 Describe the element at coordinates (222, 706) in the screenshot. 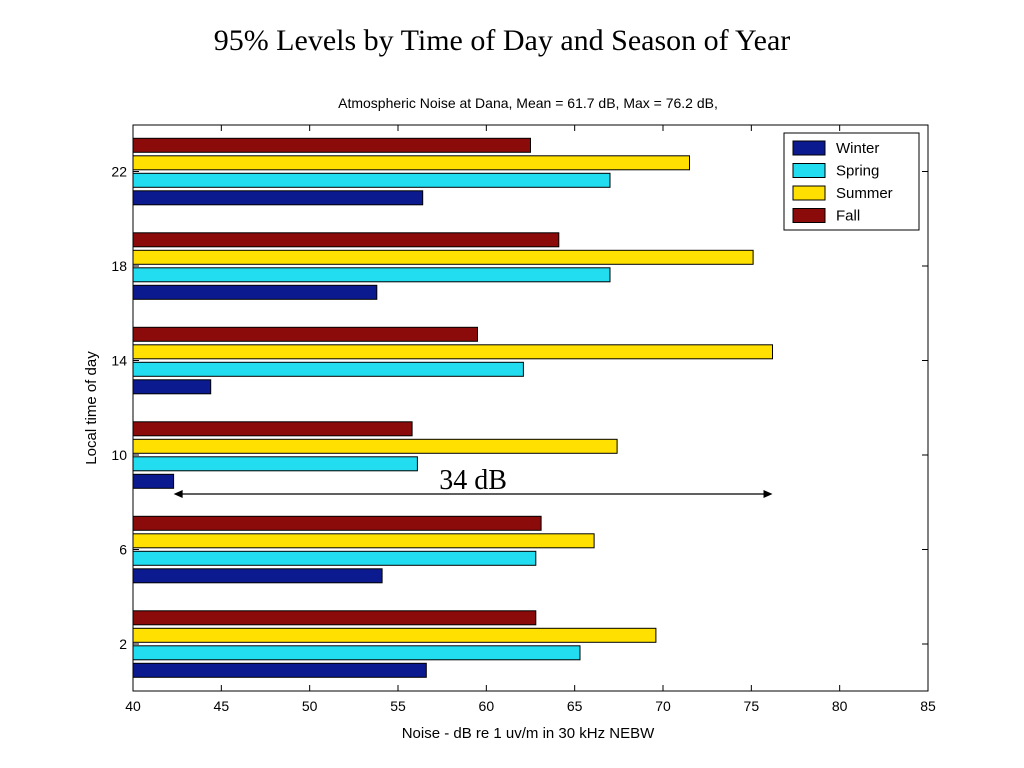

I see `x-tick-label: 45` at that location.